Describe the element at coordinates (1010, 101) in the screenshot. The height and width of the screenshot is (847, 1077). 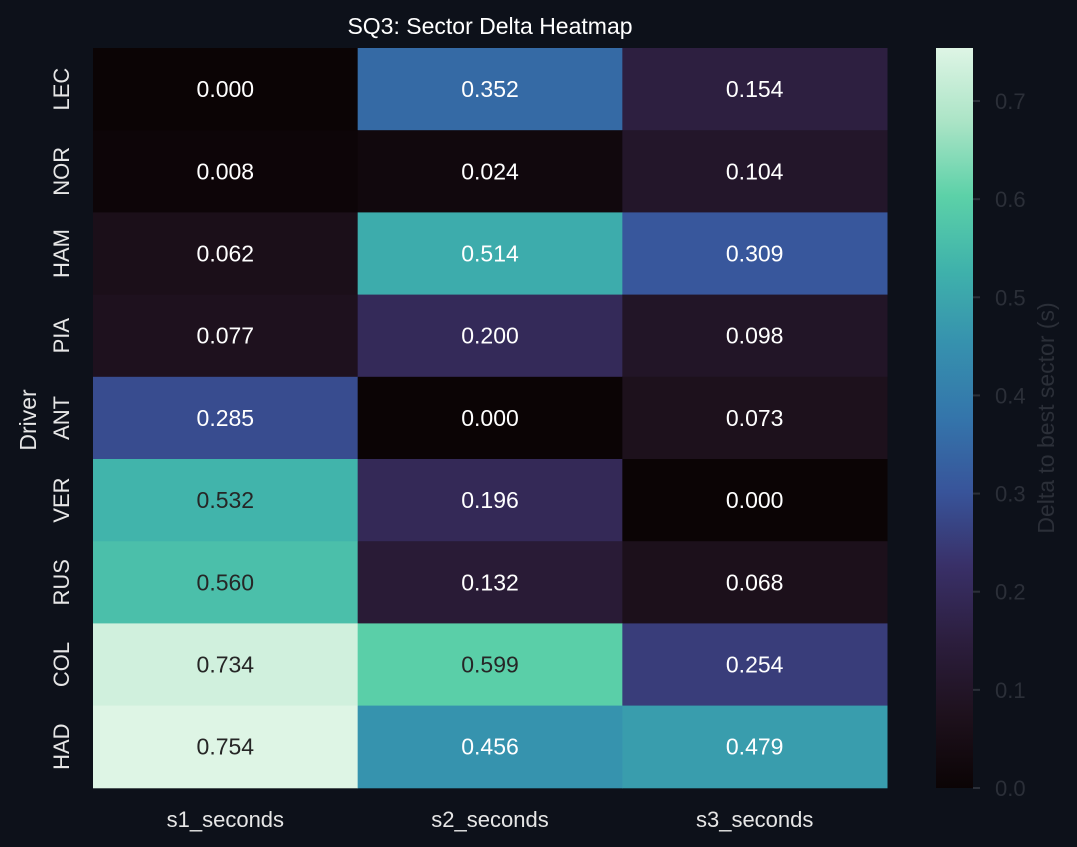
I see `colorbar-tick-label: 0.7` at that location.